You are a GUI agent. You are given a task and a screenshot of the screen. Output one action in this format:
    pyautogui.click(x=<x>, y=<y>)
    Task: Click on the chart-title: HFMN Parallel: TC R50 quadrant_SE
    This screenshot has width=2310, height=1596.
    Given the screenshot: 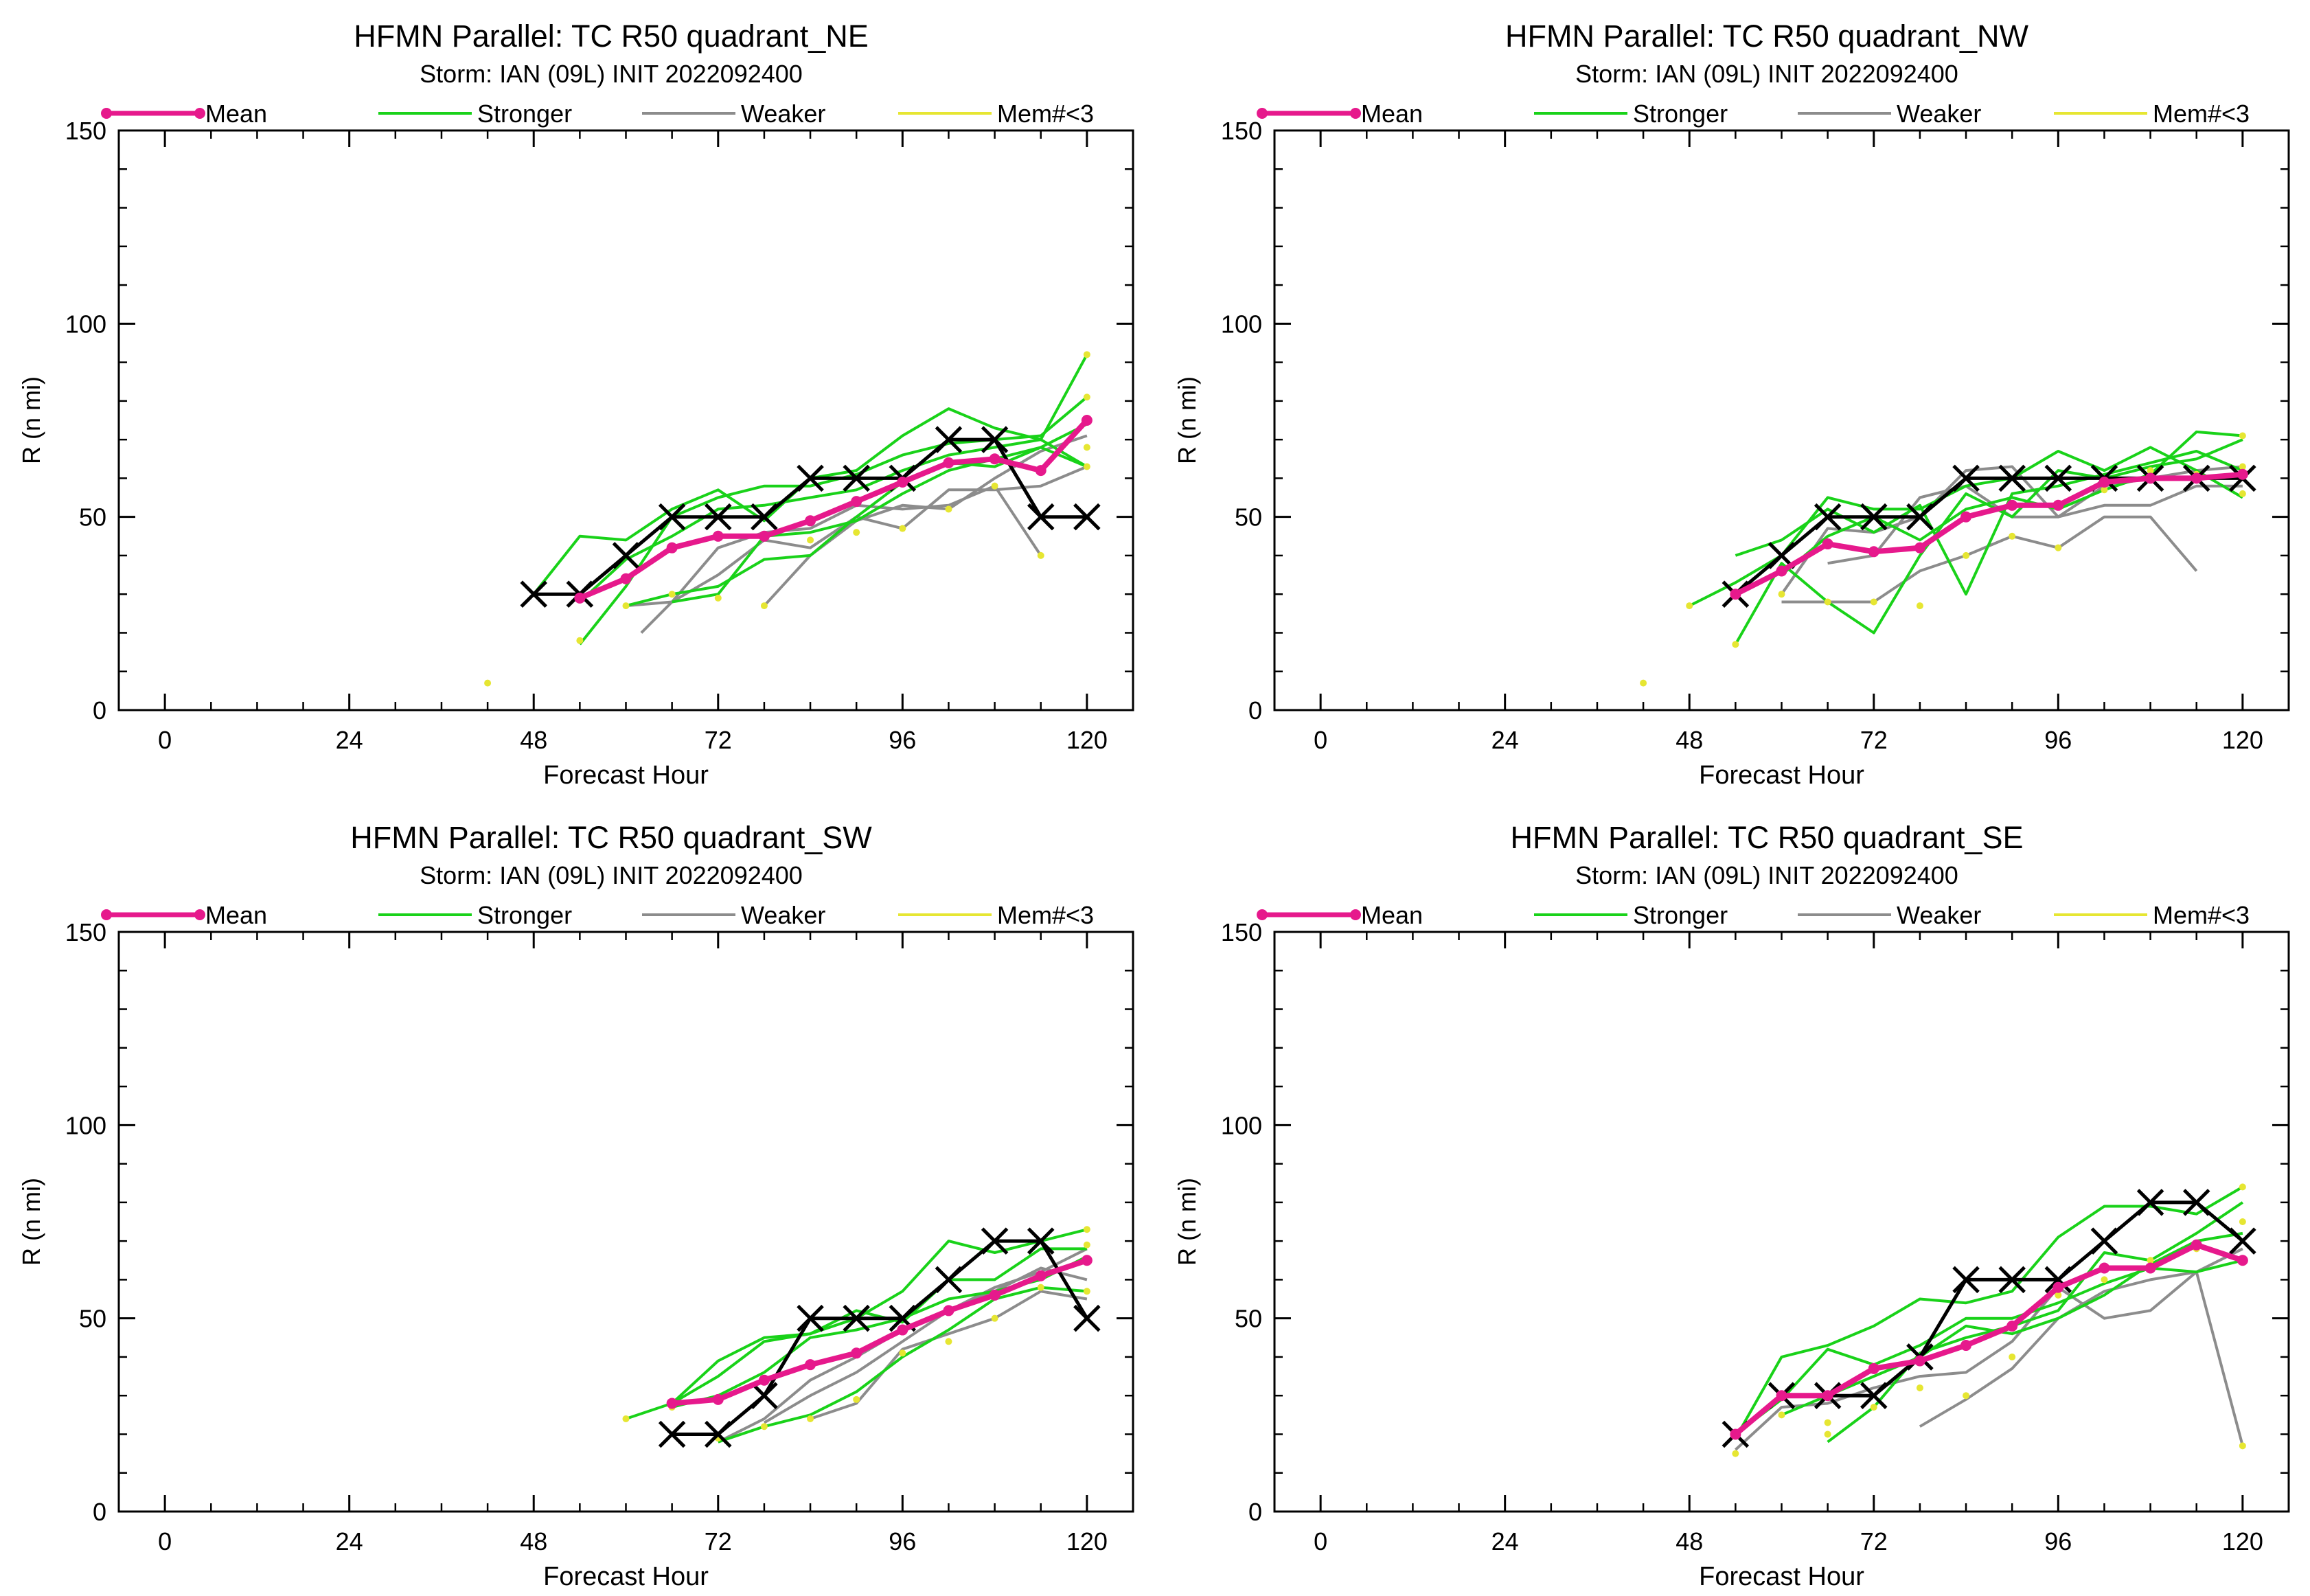 What is the action you would take?
    pyautogui.click(x=1768, y=837)
    